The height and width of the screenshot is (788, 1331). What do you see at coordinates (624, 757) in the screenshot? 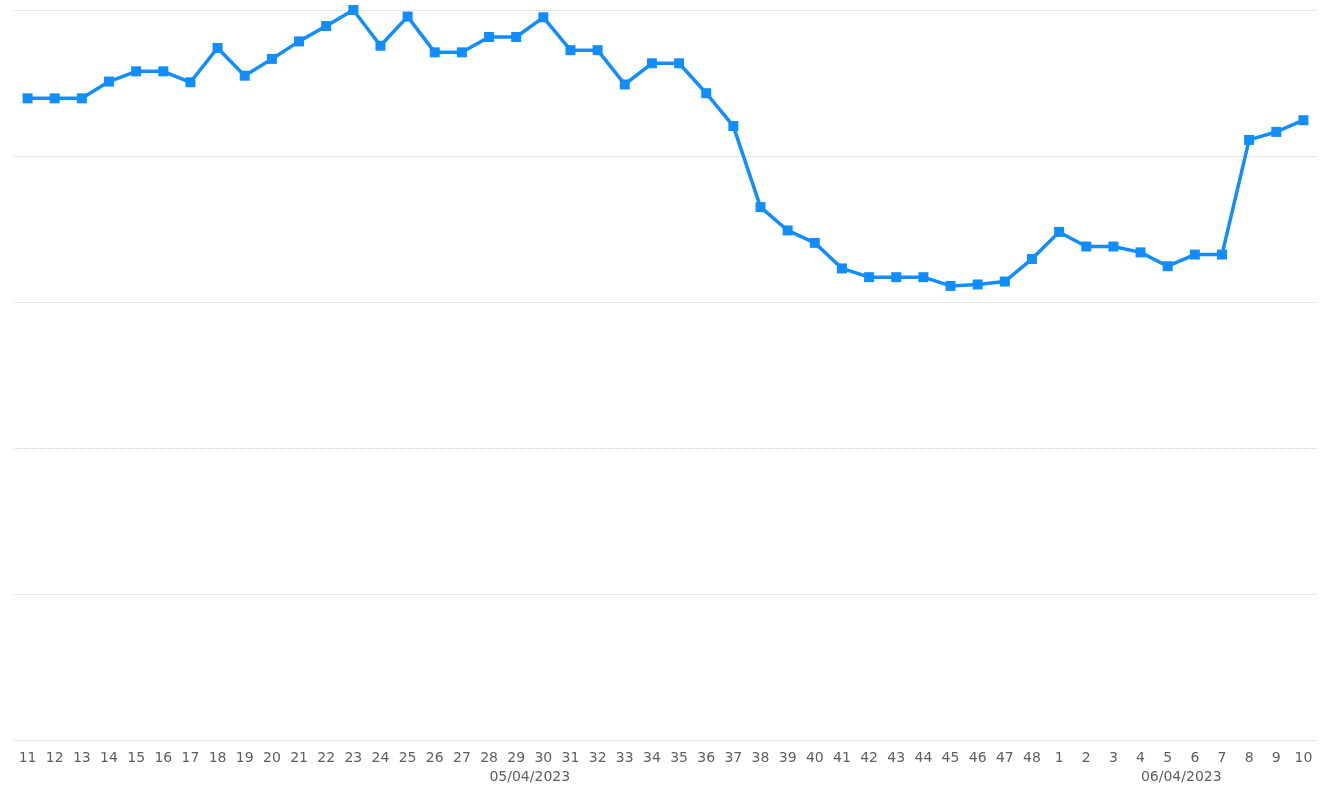
I see `x-tick-label: 33` at bounding box center [624, 757].